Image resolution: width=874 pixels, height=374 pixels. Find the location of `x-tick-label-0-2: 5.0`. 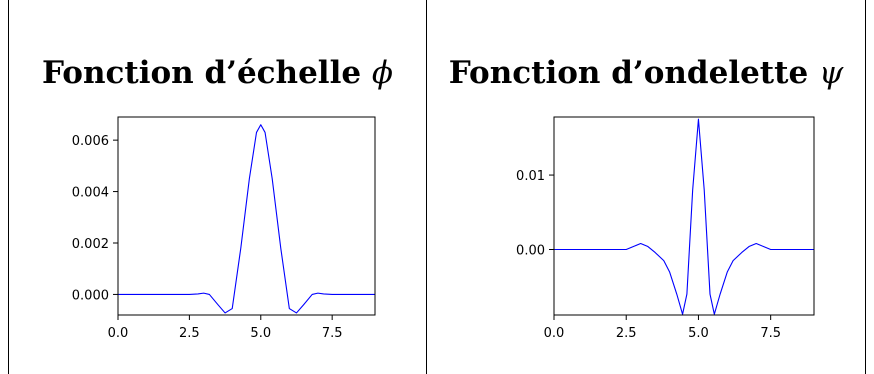

x-tick-label-0-2: 5.0 is located at coordinates (260, 333).